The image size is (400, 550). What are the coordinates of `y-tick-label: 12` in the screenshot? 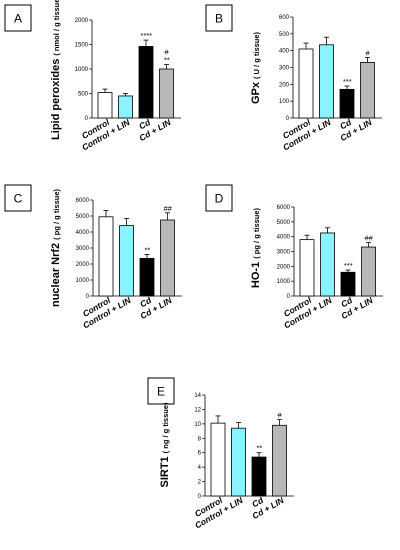 It's located at (197, 410).